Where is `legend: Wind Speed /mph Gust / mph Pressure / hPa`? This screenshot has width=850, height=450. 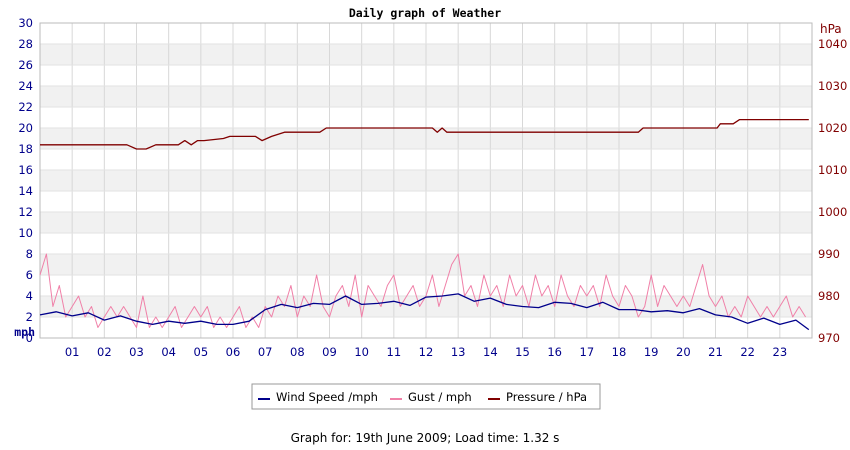 legend: Wind Speed /mph Gust / mph Pressure / hPa is located at coordinates (426, 396).